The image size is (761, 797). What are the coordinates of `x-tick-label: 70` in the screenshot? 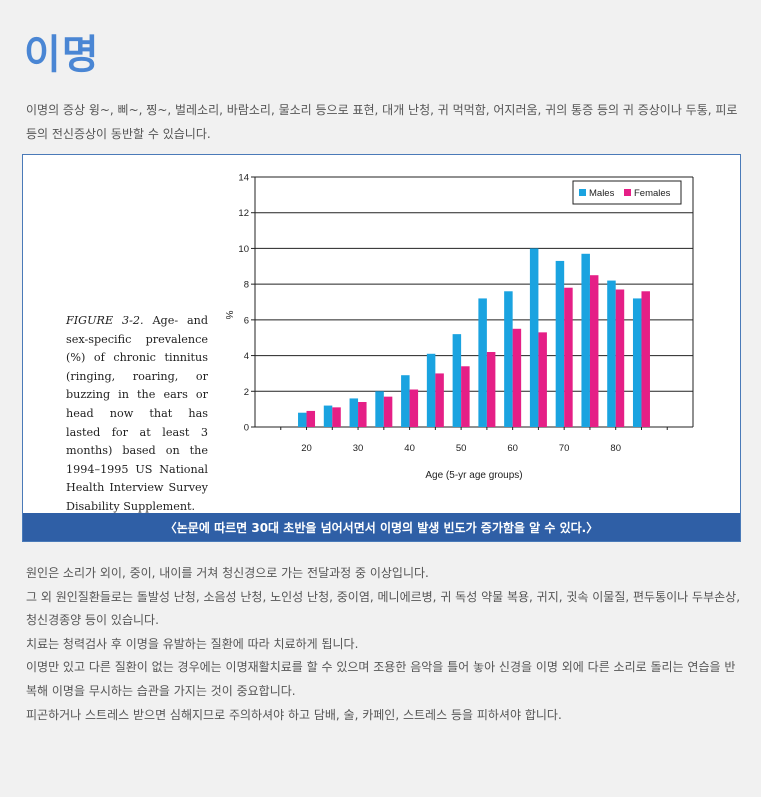 It's located at (564, 448).